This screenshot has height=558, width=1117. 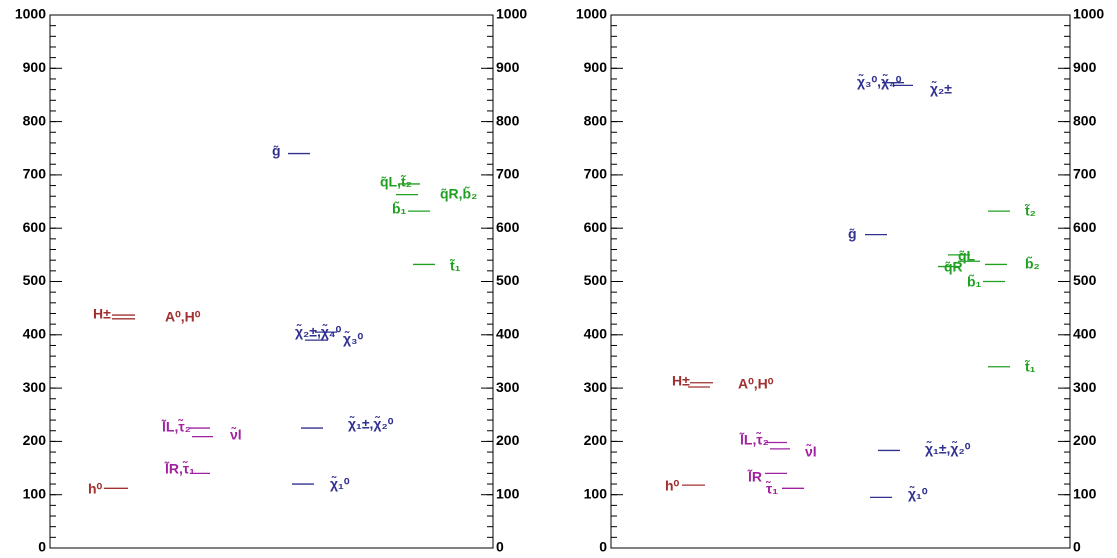 What do you see at coordinates (879, 81) in the screenshot?
I see `particle-label: χ̃₃⁰,χ̃₄⁰` at bounding box center [879, 81].